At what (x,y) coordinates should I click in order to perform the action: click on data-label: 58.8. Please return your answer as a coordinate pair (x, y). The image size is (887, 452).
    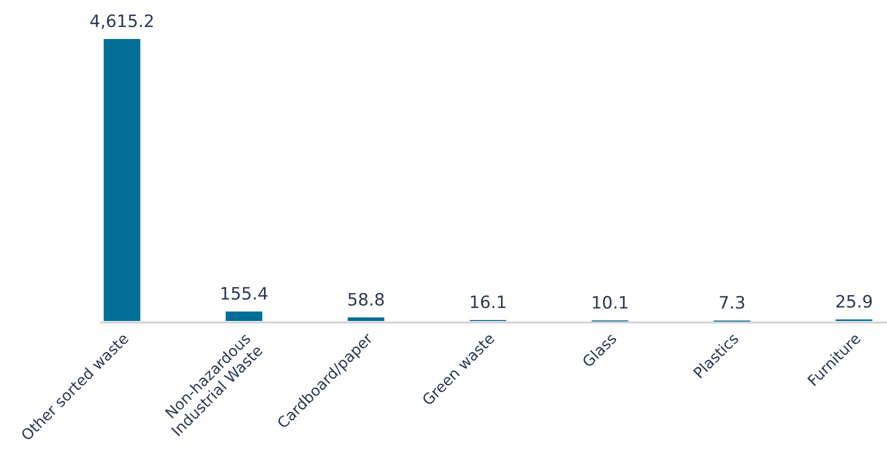
    Looking at the image, I should click on (366, 300).